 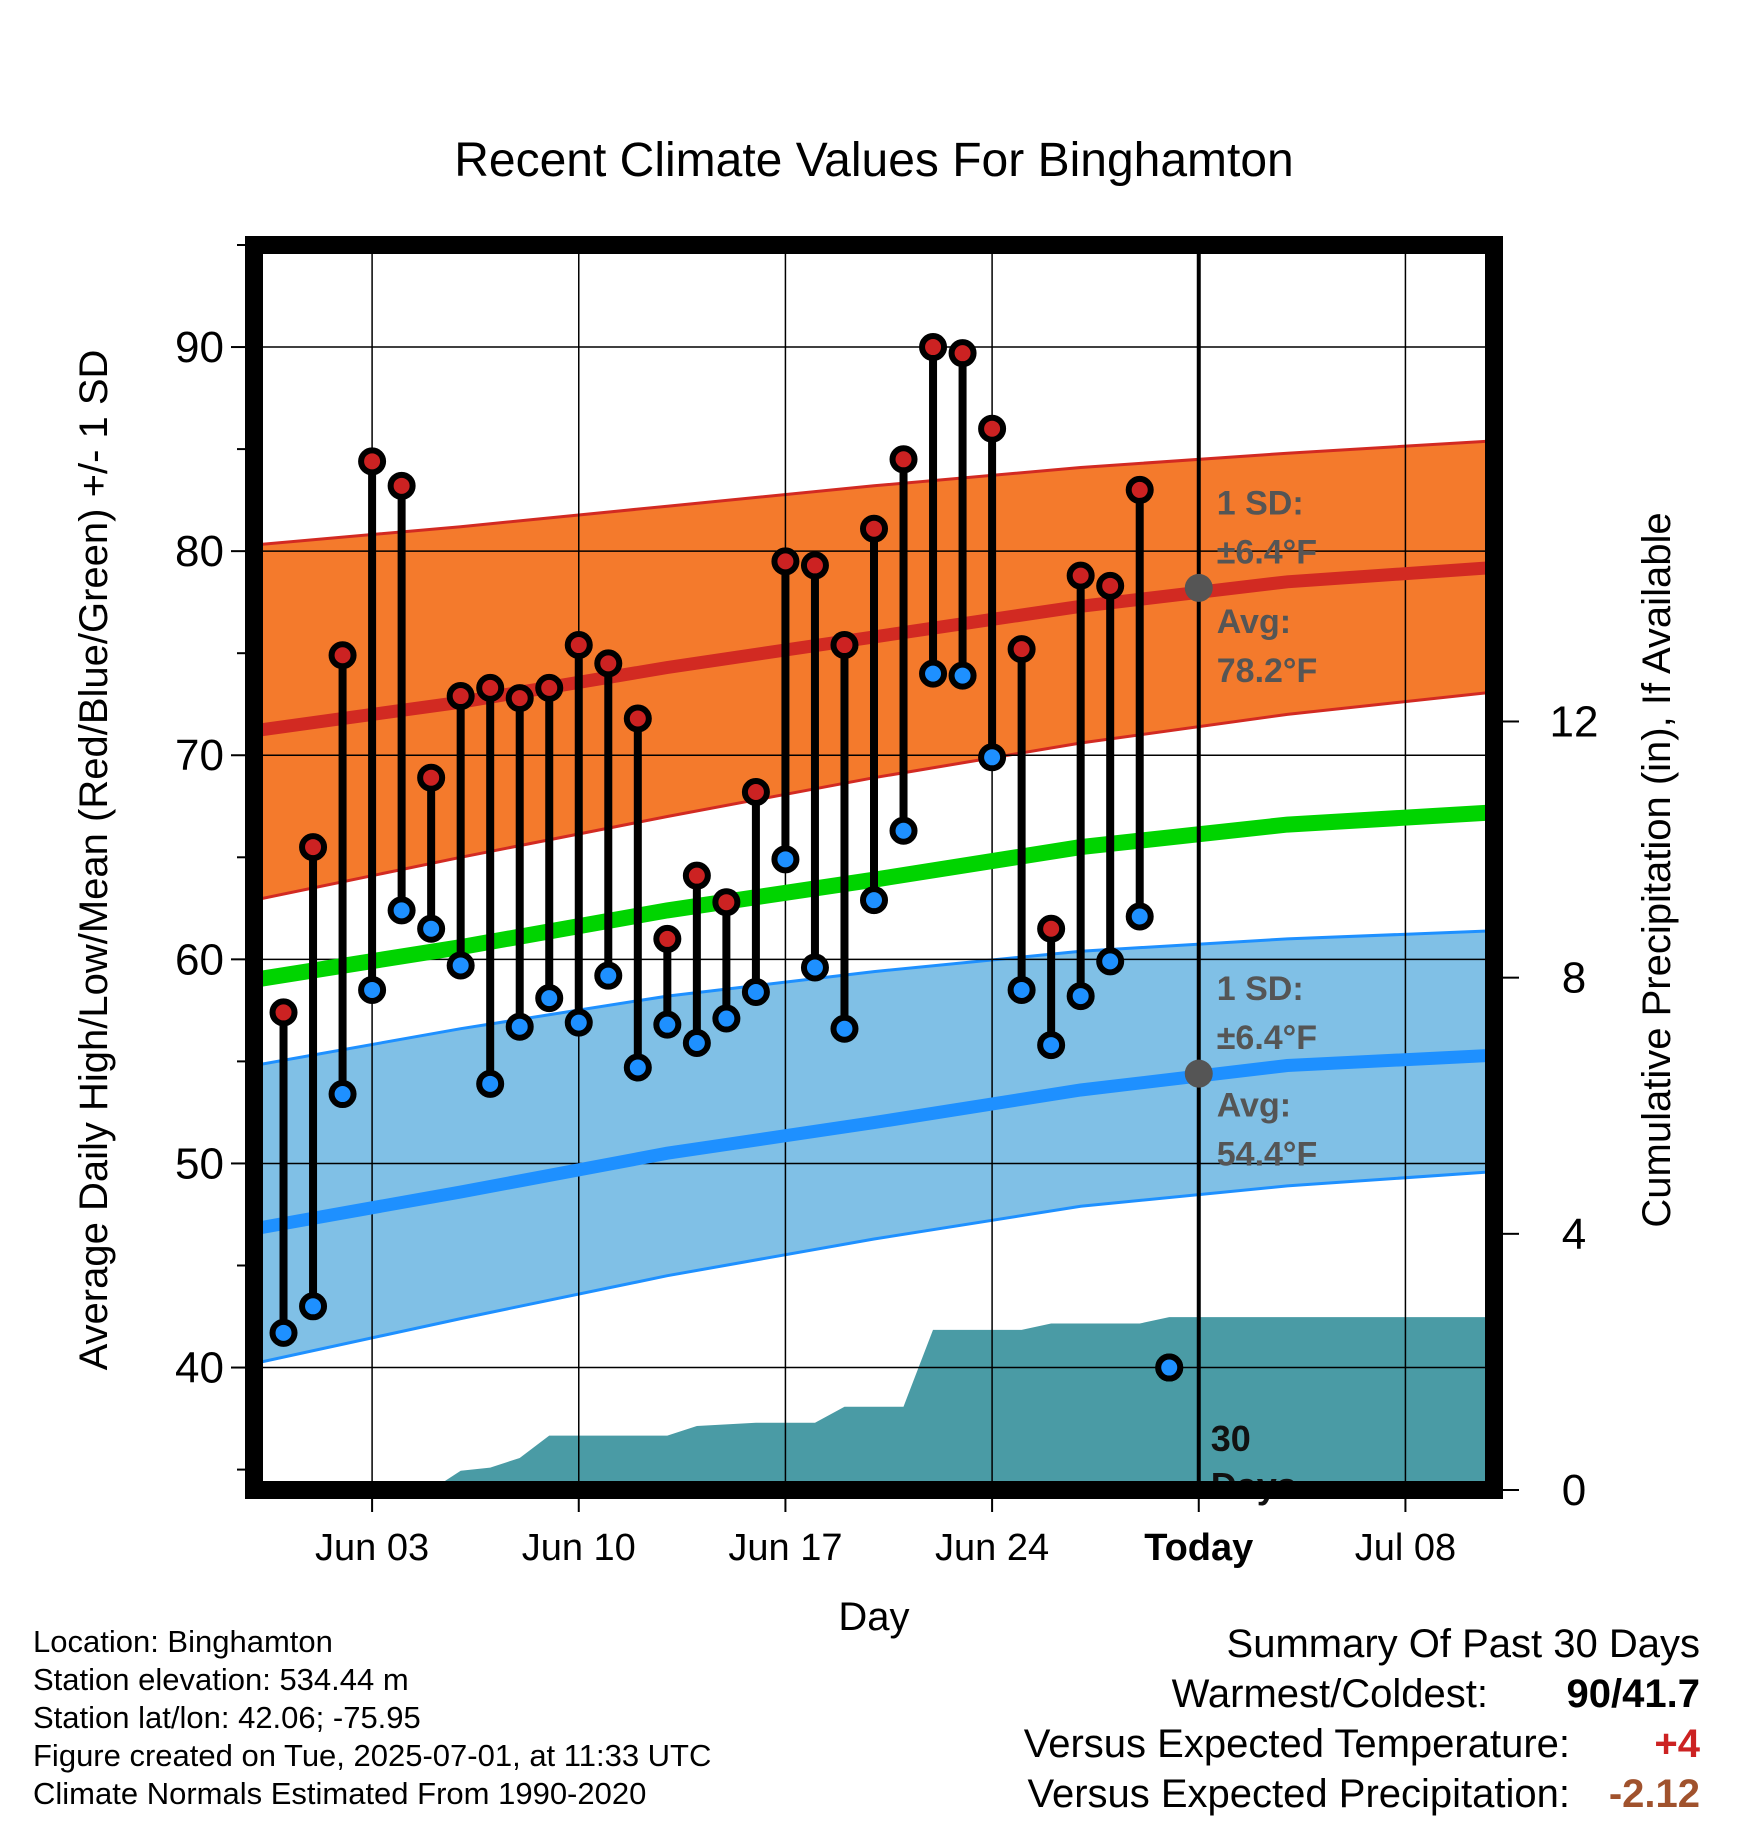 What do you see at coordinates (227, 1717) in the screenshot?
I see `latlon-text: Station lat/lon: 42.06; -75.95` at bounding box center [227, 1717].